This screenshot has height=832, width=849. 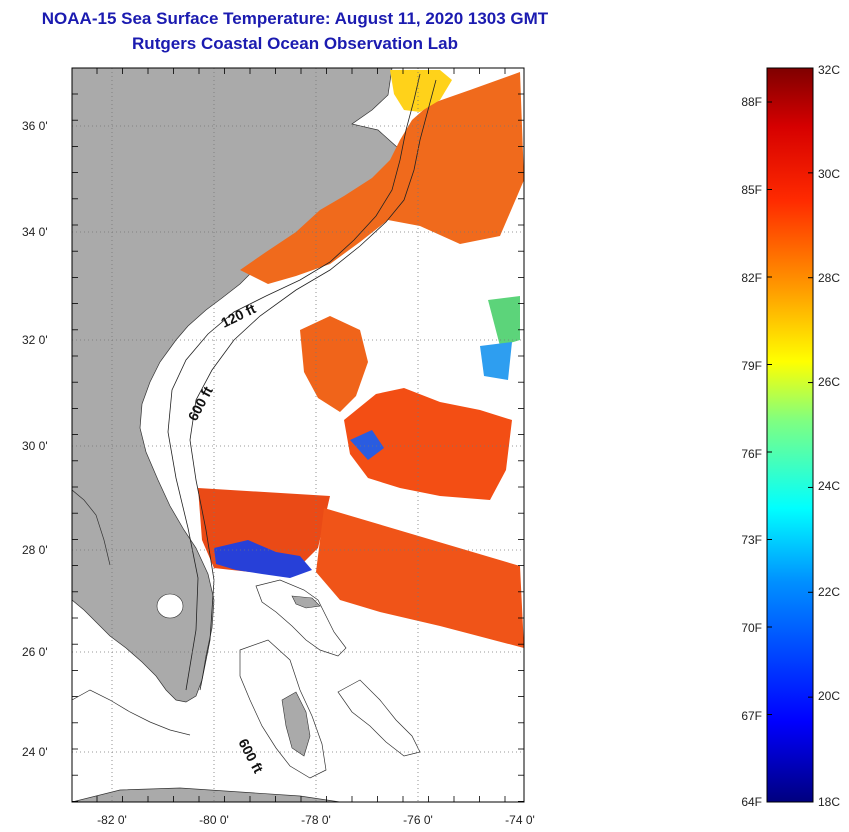 I want to click on lon-tick-label: -74 0', so click(x=520, y=820).